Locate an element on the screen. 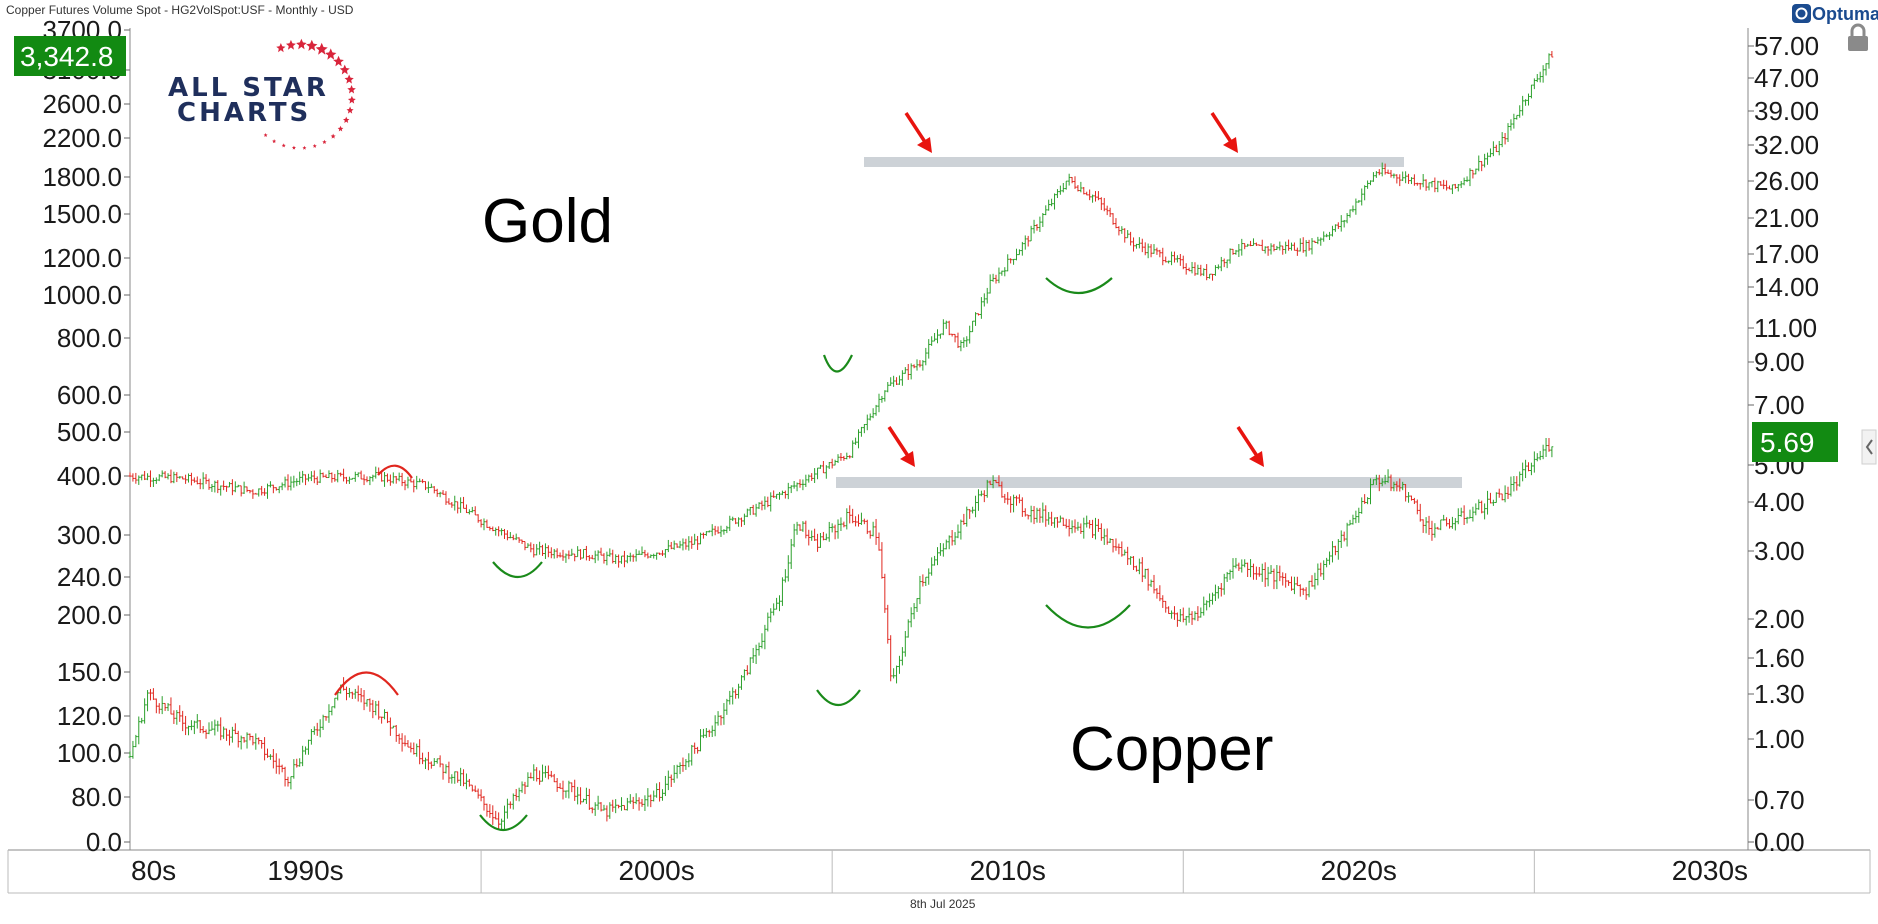  right-tick-label: 1.30 is located at coordinates (1779, 694).